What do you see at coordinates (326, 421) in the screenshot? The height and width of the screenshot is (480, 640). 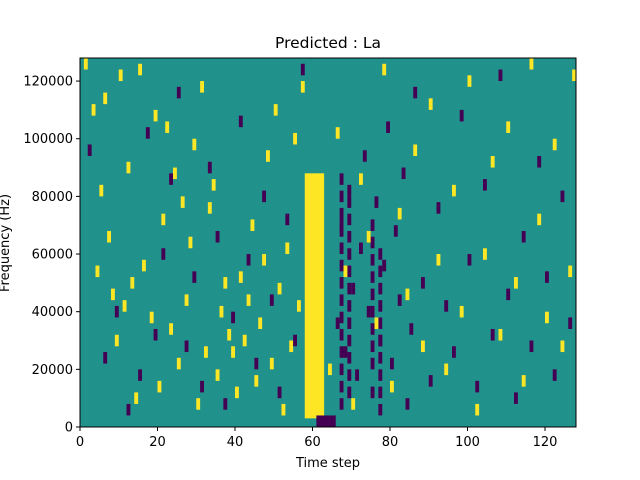 I see `low-band` at bounding box center [326, 421].